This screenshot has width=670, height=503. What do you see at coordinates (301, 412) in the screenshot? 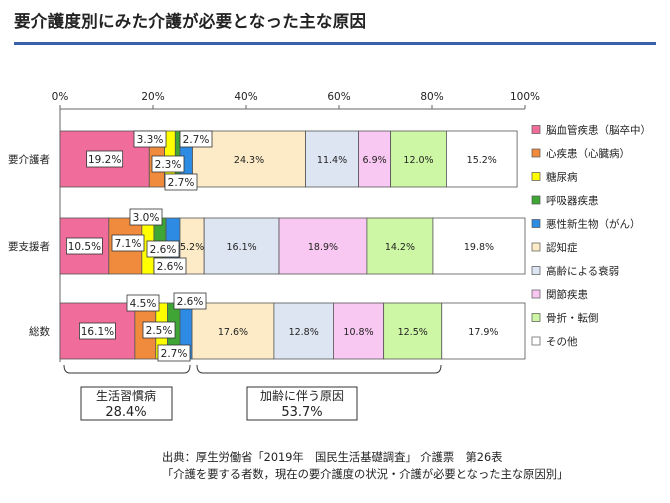
I see `annotation-value: 53.7%` at bounding box center [301, 412].